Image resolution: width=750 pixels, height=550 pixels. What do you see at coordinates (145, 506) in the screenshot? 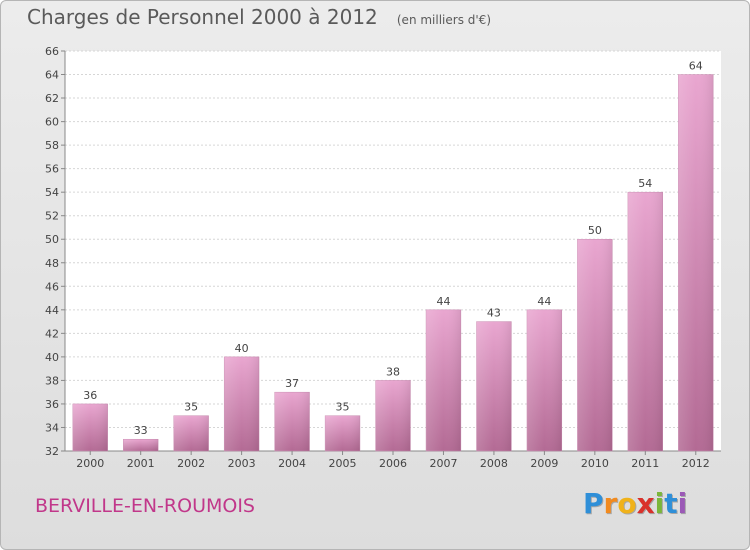
I see `commune-name: BERVILLE-EN-ROUMOIS` at bounding box center [145, 506].